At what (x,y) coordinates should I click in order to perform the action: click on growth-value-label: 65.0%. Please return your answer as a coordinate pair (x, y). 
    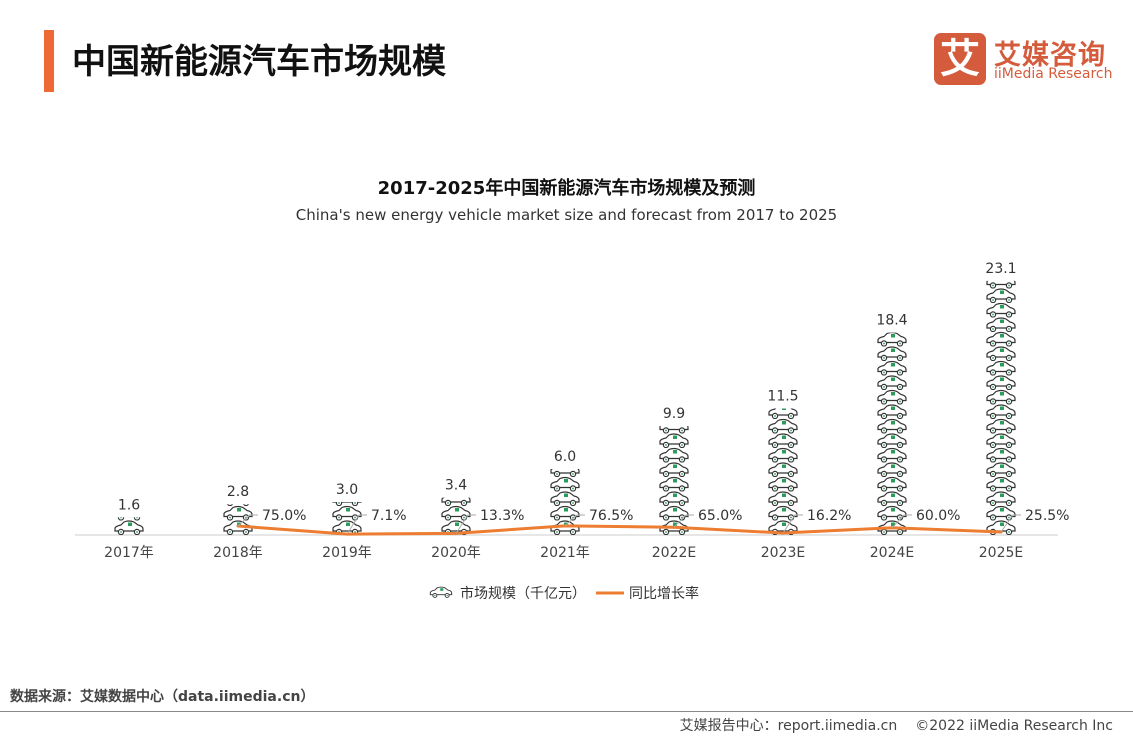
    Looking at the image, I should click on (720, 516).